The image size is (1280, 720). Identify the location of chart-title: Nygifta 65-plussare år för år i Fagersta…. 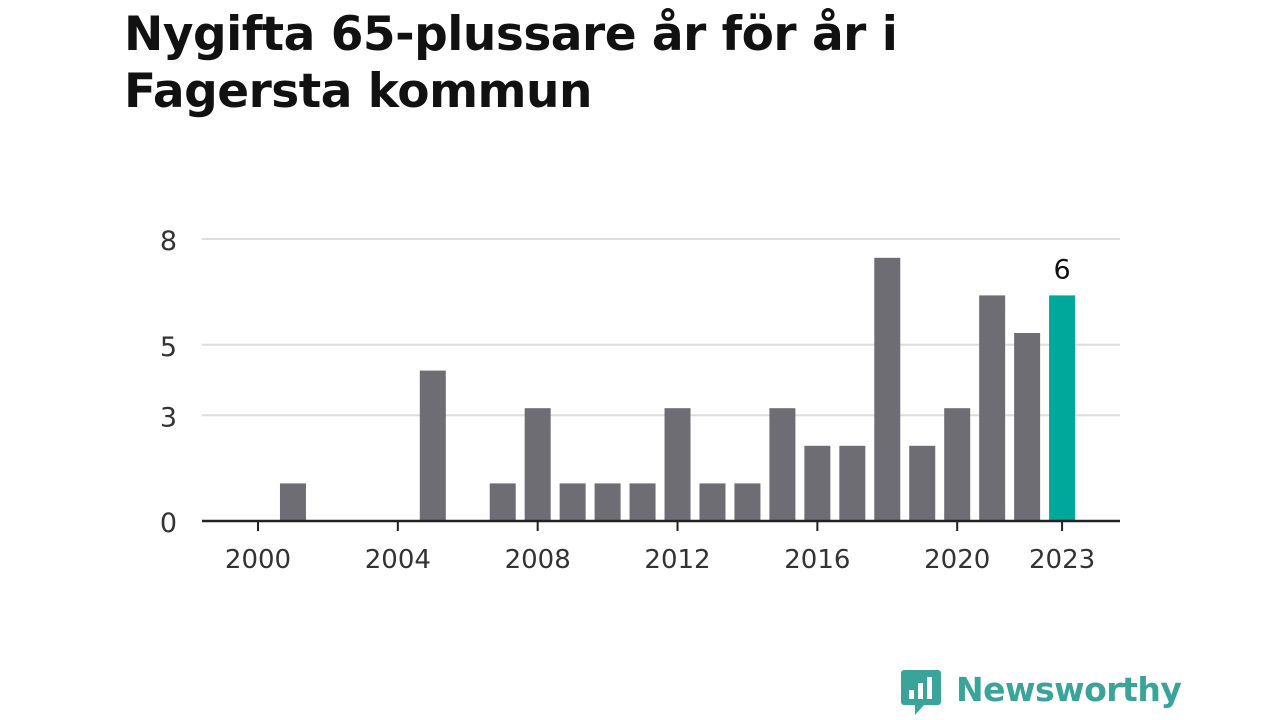
(511, 63).